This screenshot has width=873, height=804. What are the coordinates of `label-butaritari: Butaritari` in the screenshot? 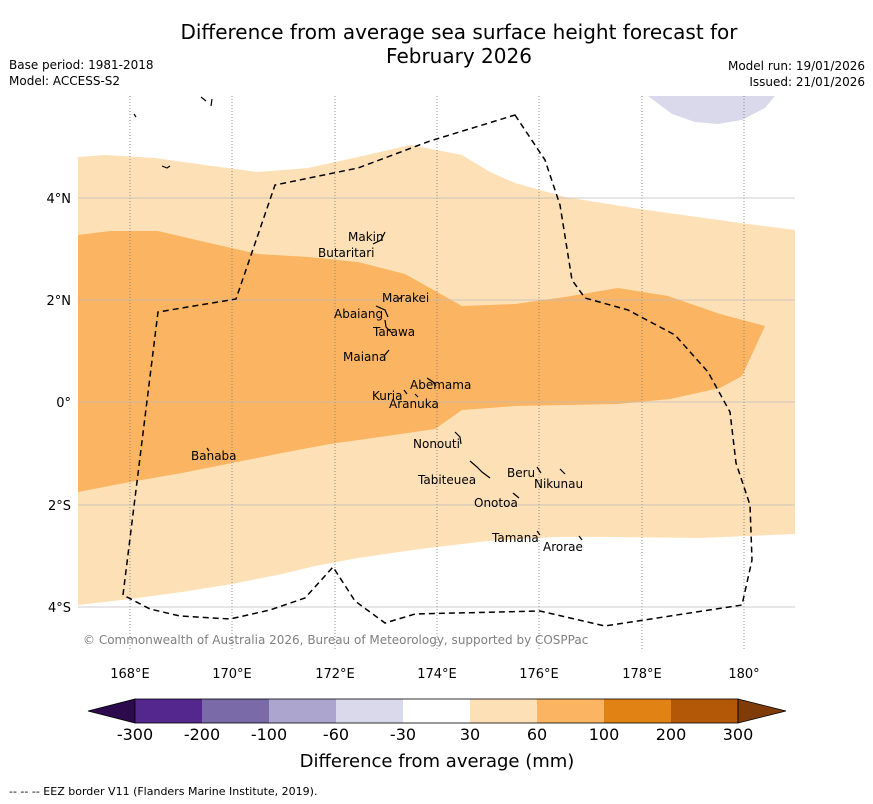 It's located at (346, 253).